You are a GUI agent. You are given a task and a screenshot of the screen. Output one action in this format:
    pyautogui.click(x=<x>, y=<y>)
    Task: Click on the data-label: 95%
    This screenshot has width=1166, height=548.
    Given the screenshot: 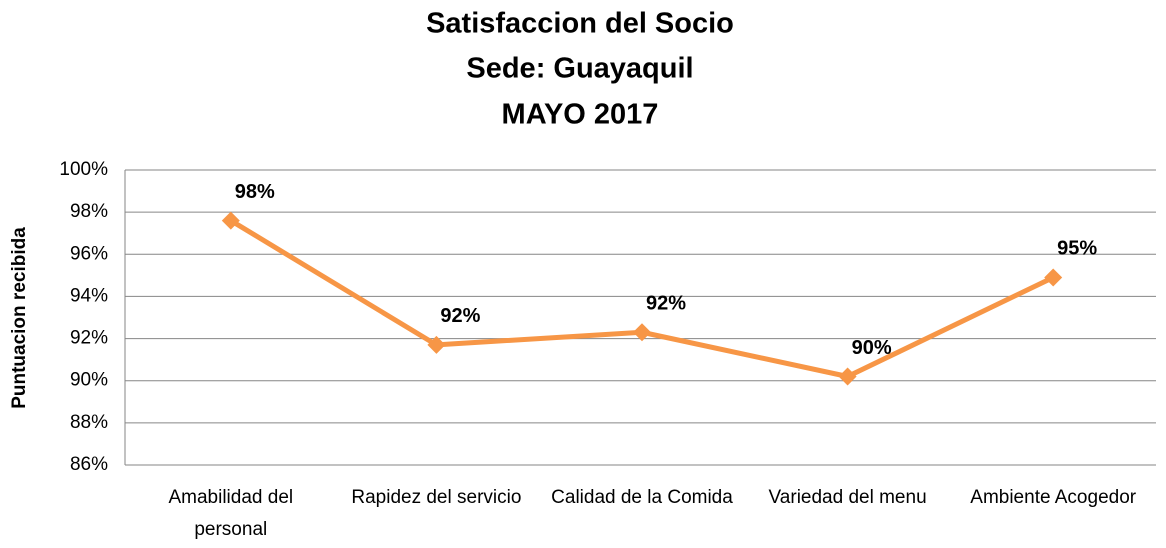 What is the action you would take?
    pyautogui.click(x=1077, y=249)
    